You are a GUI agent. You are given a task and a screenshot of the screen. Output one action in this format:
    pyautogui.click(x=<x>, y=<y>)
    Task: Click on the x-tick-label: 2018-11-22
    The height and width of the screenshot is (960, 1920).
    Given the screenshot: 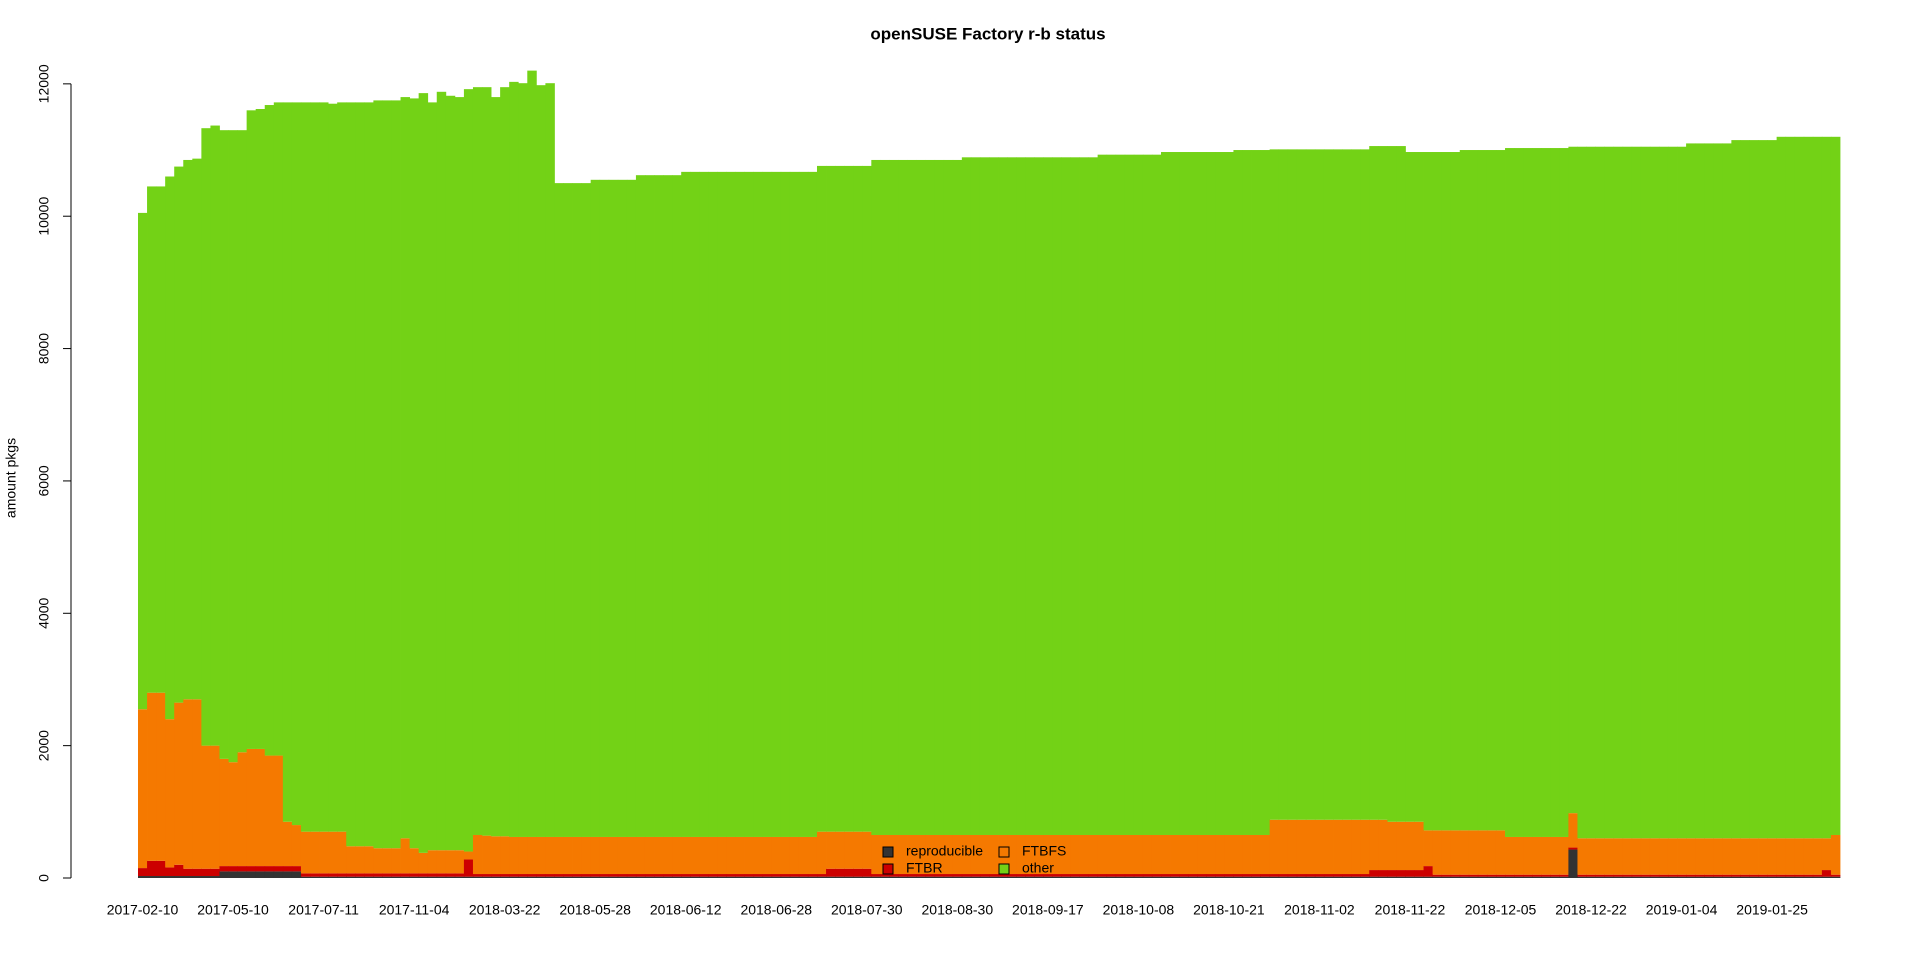 What is the action you would take?
    pyautogui.click(x=1410, y=910)
    